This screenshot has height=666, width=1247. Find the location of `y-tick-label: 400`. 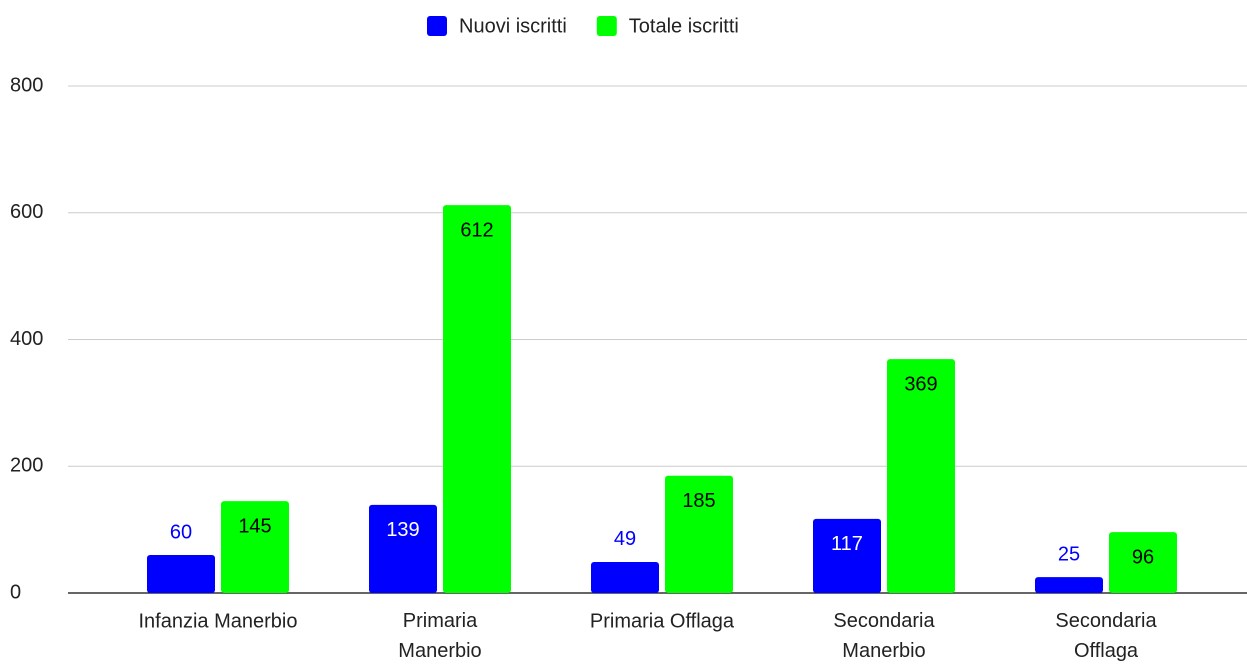

y-tick-label: 400 is located at coordinates (26, 339).